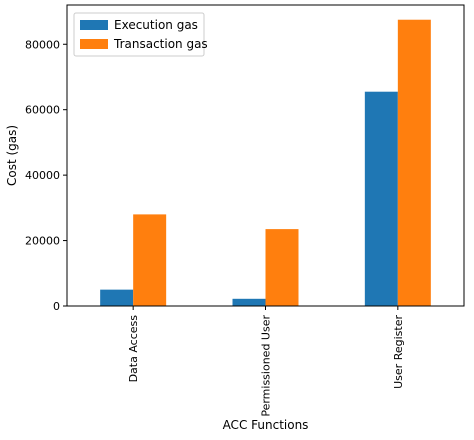 This screenshot has height=440, width=474. Describe the element at coordinates (398, 352) in the screenshot. I see `x-tick-label: User Register` at that location.